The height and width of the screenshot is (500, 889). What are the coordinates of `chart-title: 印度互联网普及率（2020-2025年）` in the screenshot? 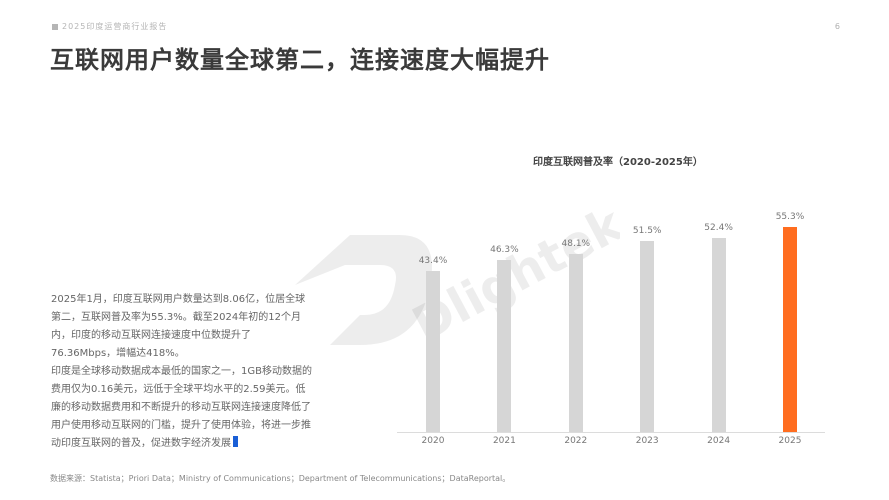 It's located at (618, 162).